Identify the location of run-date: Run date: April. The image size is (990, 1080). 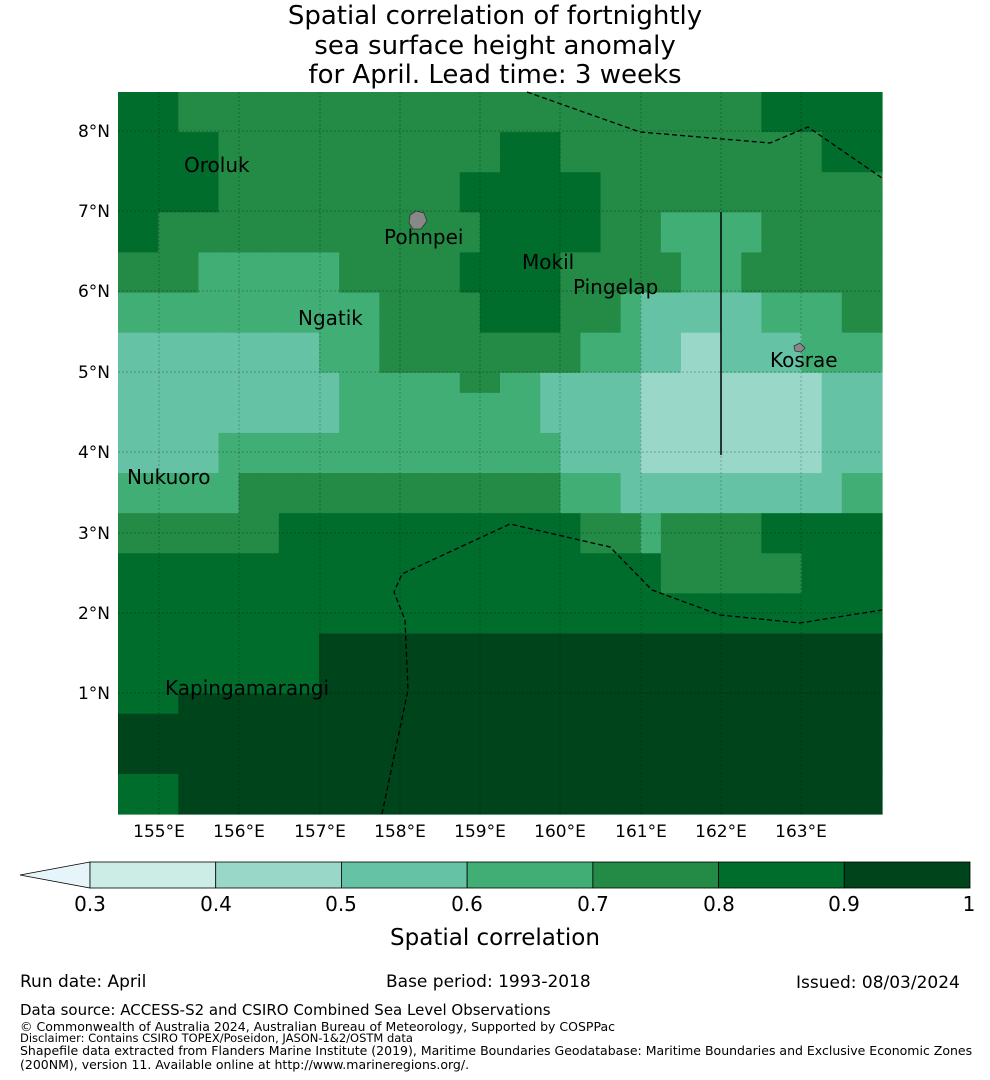
(83, 982).